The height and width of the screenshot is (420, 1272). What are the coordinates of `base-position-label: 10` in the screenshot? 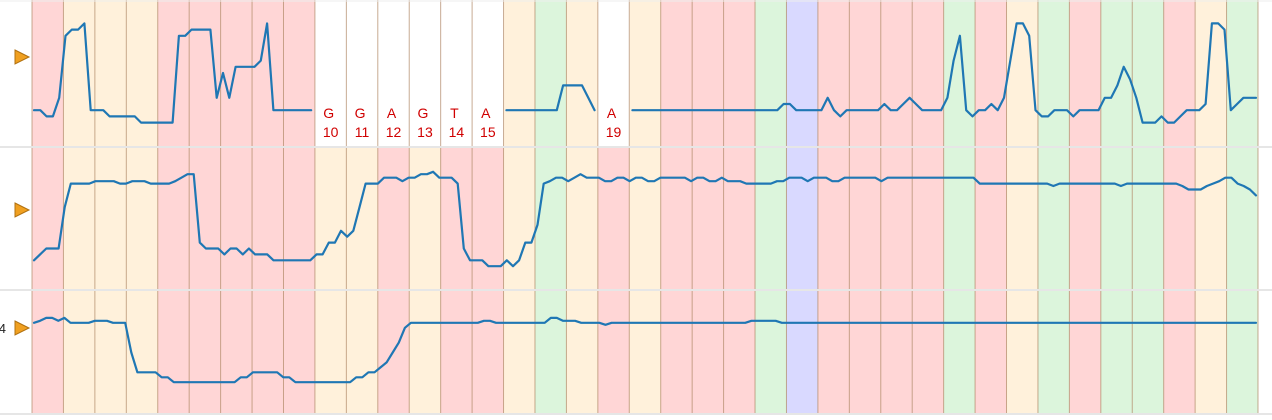 It's located at (331, 132).